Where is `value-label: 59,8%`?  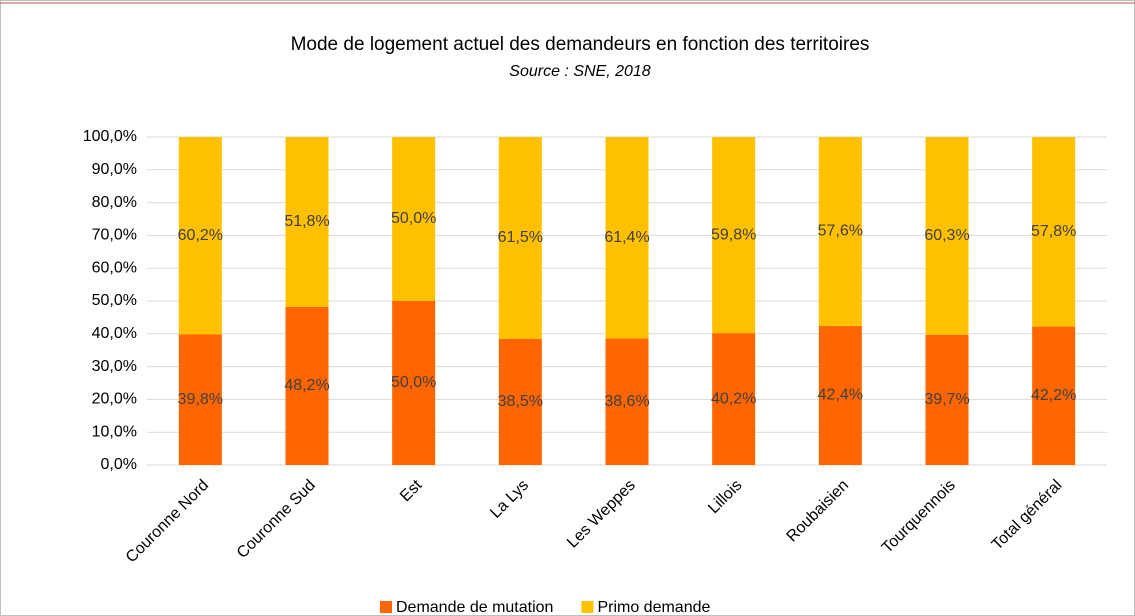 value-label: 59,8% is located at coordinates (733, 234).